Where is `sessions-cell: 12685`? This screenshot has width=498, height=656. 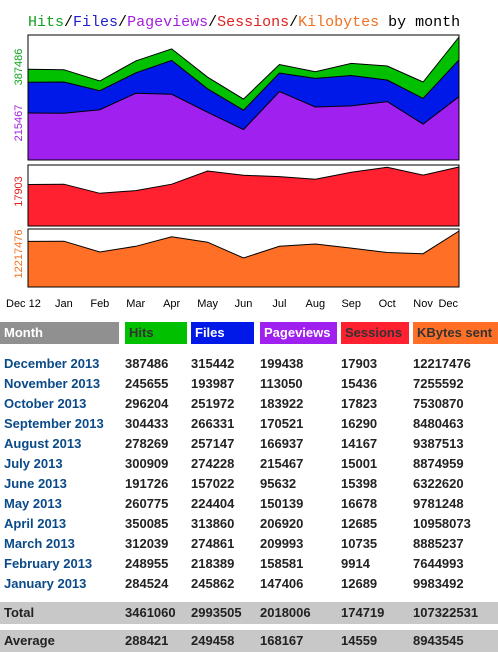 sessions-cell: 12685 is located at coordinates (359, 523).